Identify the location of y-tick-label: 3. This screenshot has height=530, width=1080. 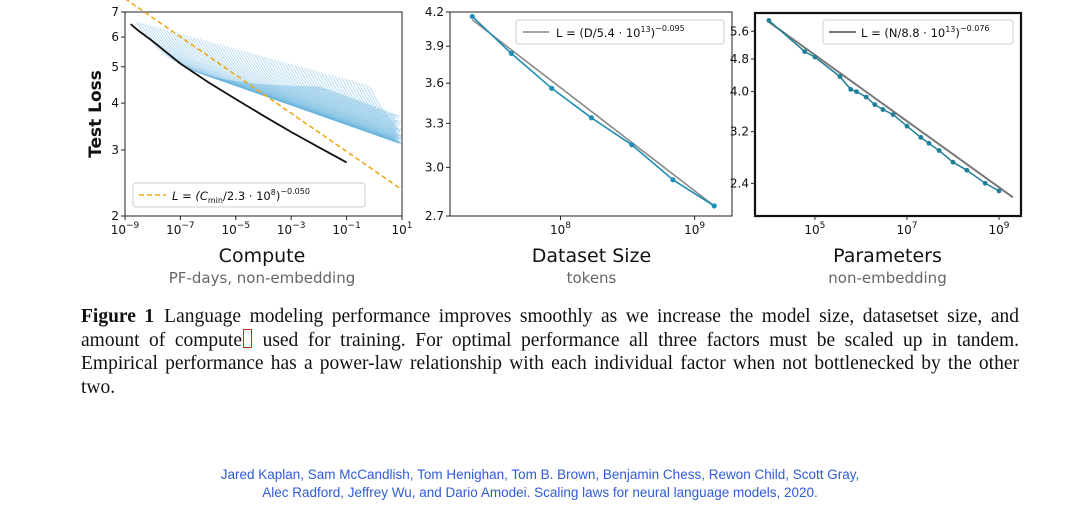
(115, 150).